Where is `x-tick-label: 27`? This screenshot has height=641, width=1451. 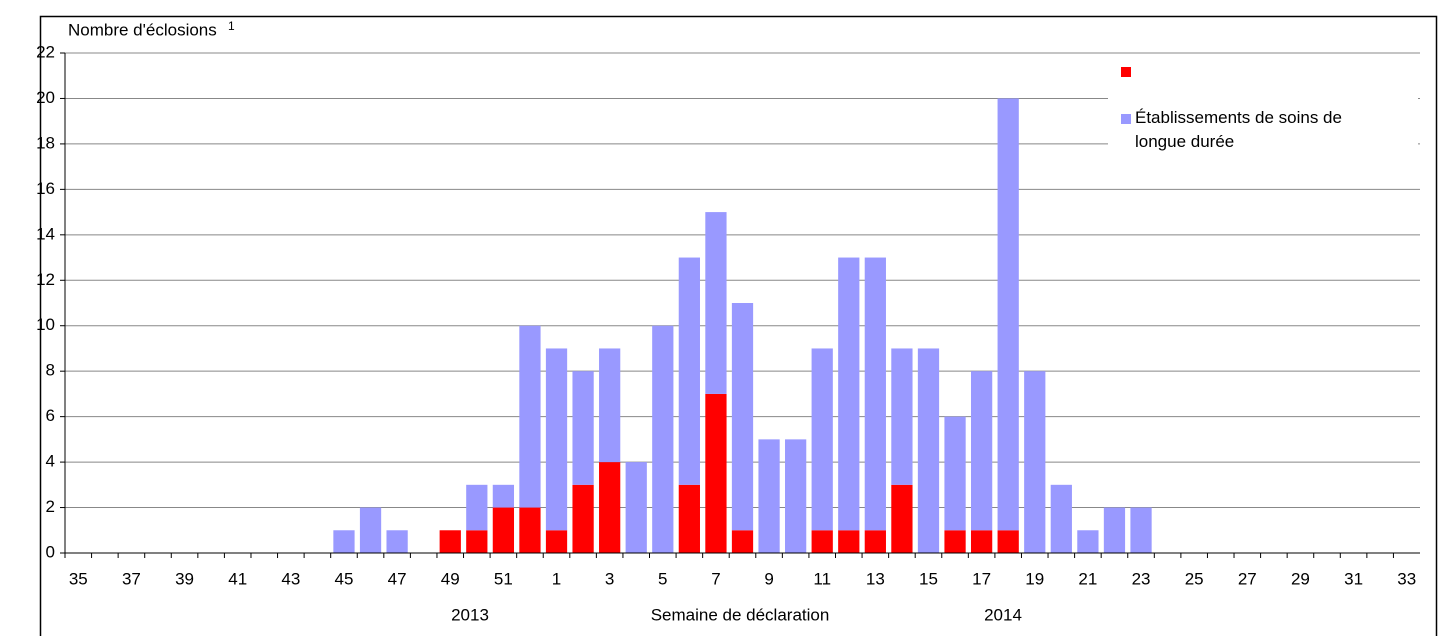 x-tick-label: 27 is located at coordinates (1247, 578).